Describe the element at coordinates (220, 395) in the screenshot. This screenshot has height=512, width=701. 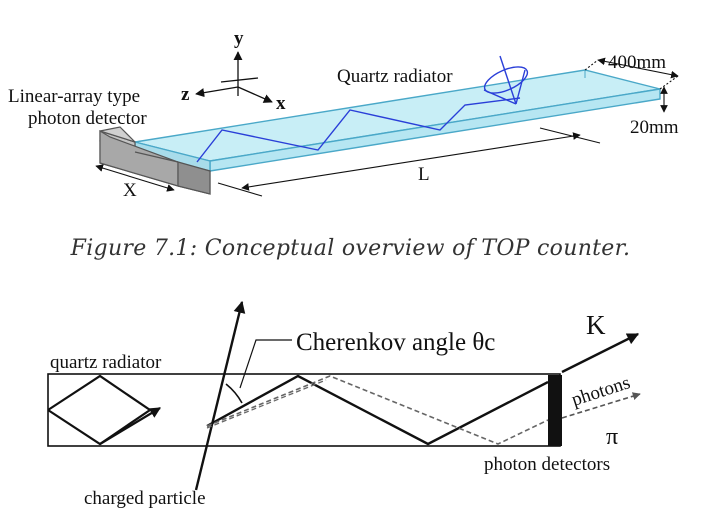
I see `charged-particle-track` at that location.